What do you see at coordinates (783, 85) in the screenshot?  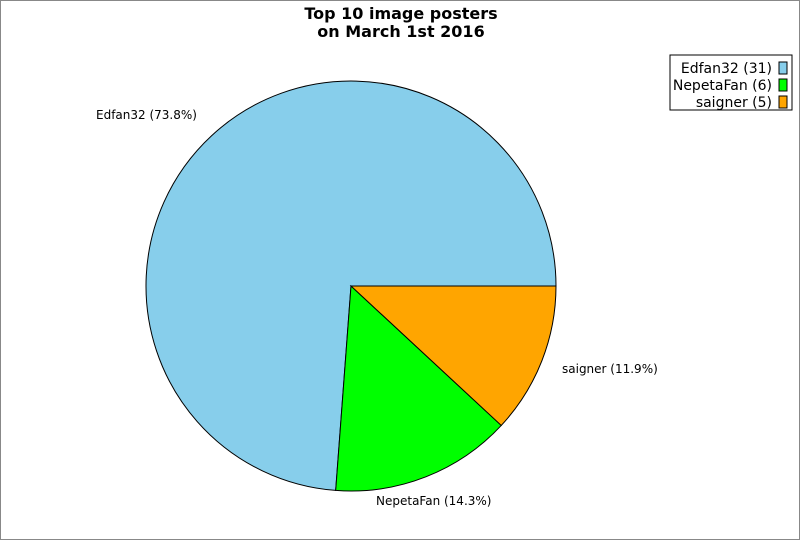 I see `legend-swatch-nepetafan` at bounding box center [783, 85].